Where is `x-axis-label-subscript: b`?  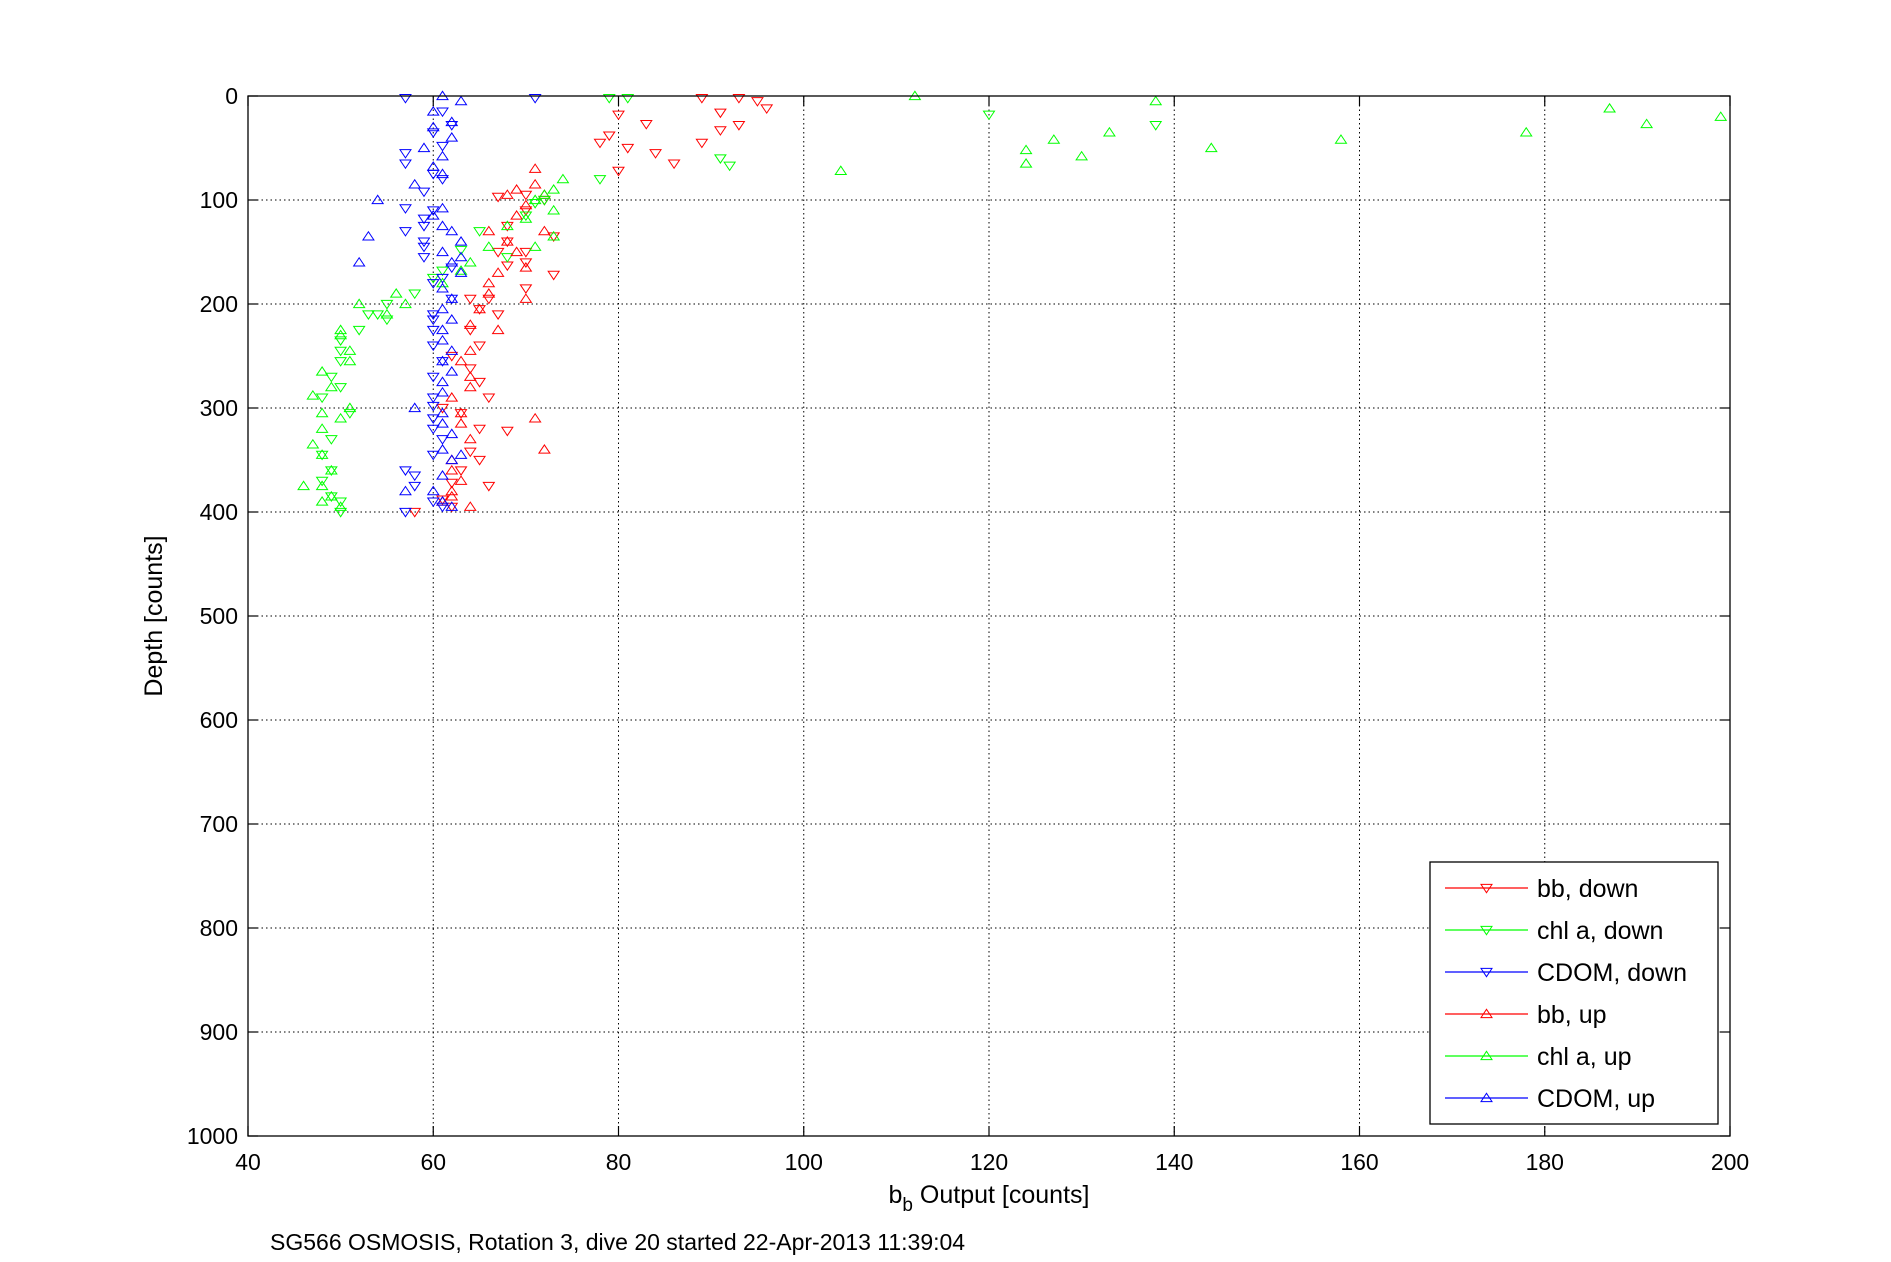 x-axis-label-subscript: b is located at coordinates (907, 1205).